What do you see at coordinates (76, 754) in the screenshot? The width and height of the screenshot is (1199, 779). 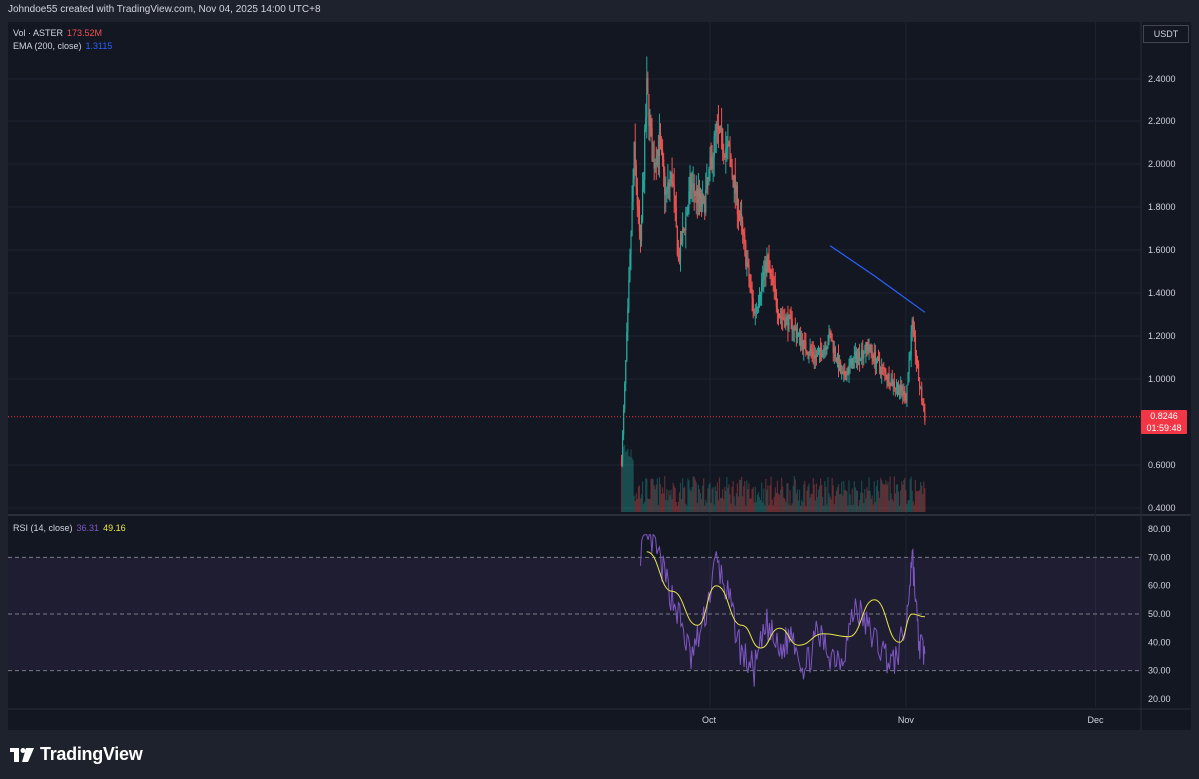 I see `tradingview-logo: TradingView` at bounding box center [76, 754].